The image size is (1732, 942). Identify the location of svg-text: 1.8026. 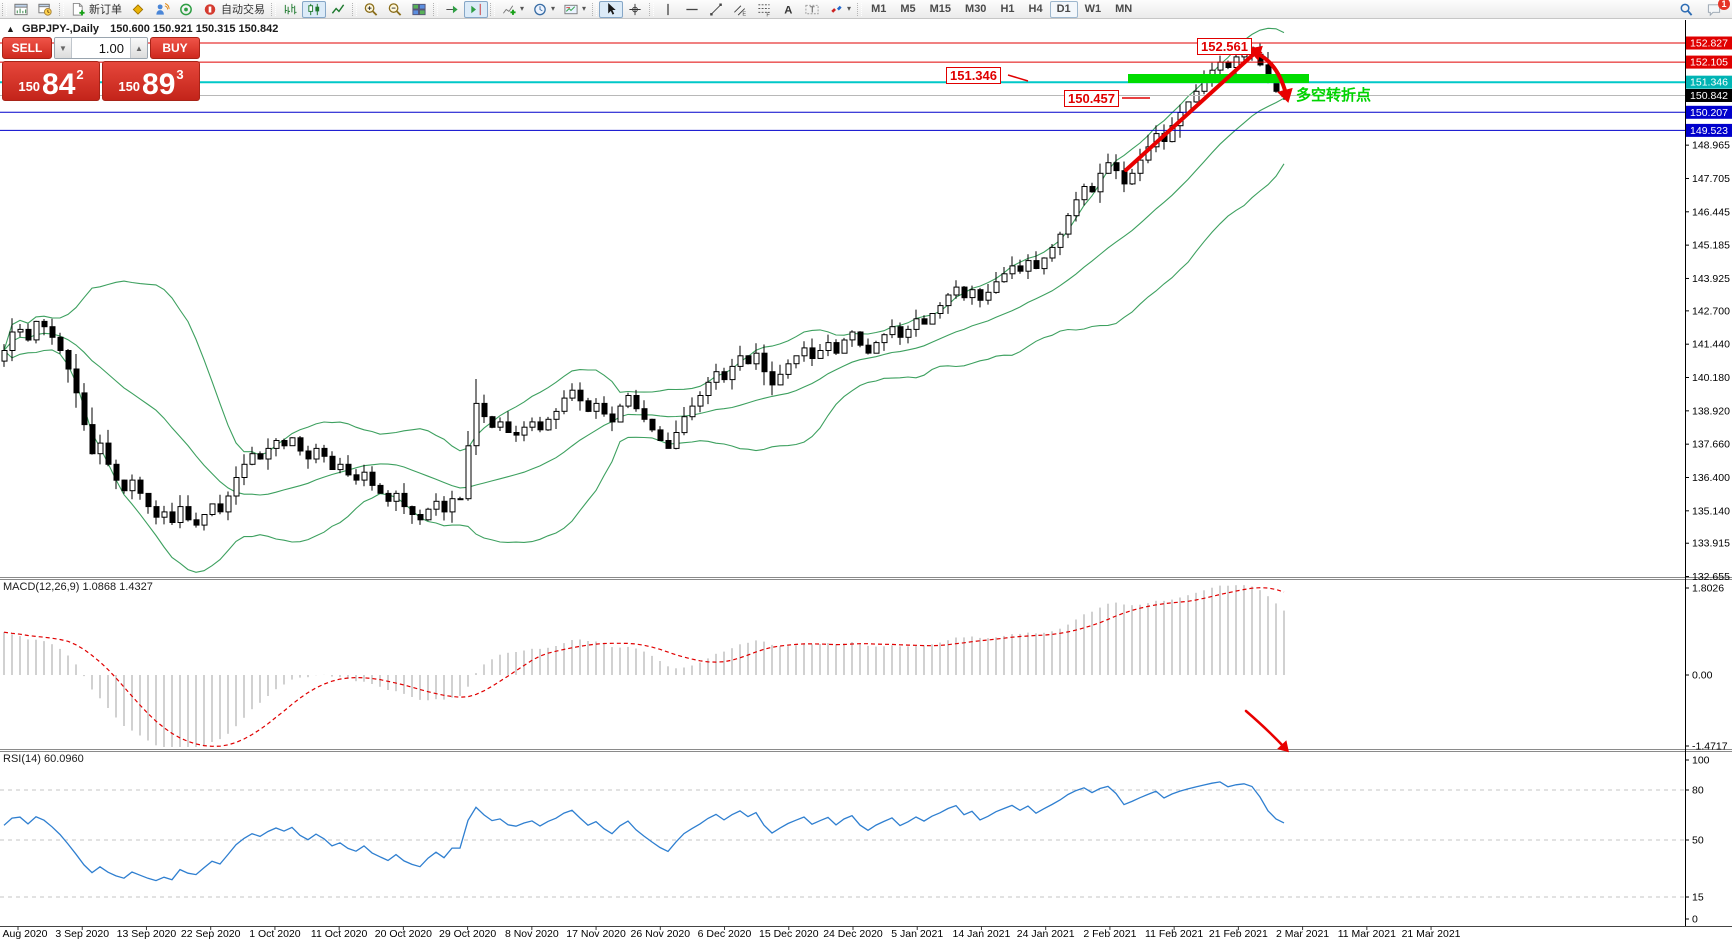
(1708, 589).